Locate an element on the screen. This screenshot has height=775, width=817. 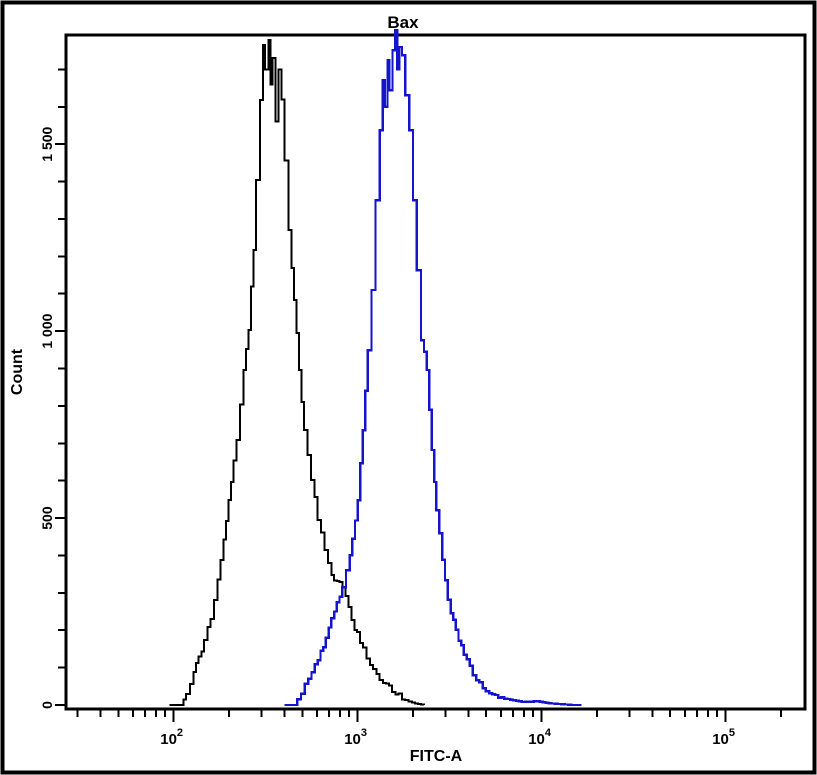
x-tick-label: 10⁴ is located at coordinates (540, 737).